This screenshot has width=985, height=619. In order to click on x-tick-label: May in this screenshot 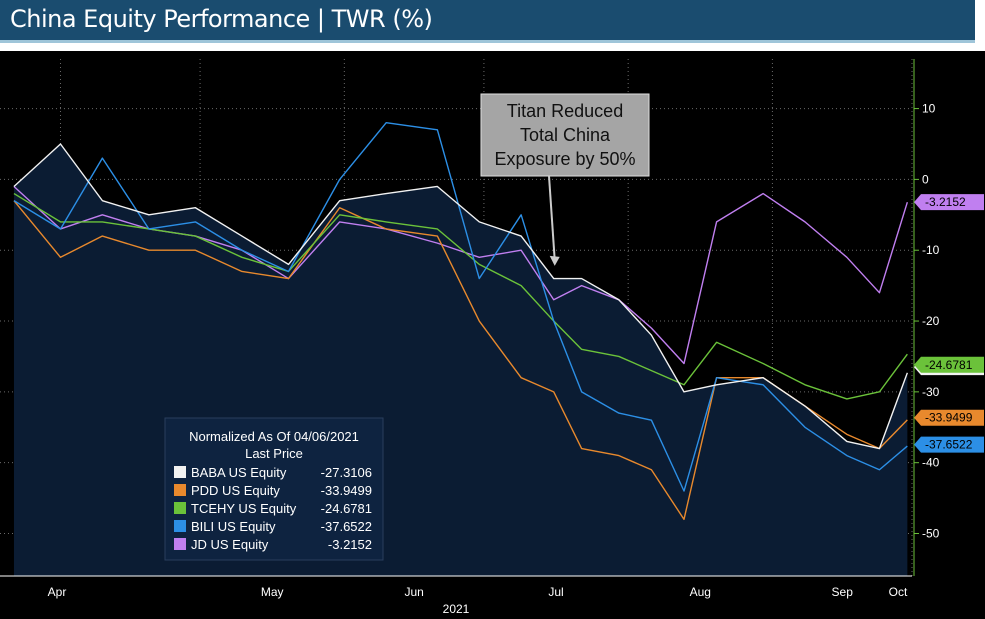, I will do `click(272, 592)`.